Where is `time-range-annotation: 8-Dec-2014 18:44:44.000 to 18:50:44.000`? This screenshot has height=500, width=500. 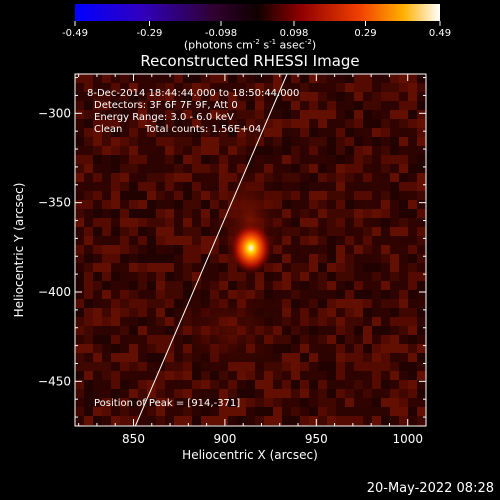
time-range-annotation: 8-Dec-2014 18:44:44.000 to 18:50:44.000 is located at coordinates (193, 93).